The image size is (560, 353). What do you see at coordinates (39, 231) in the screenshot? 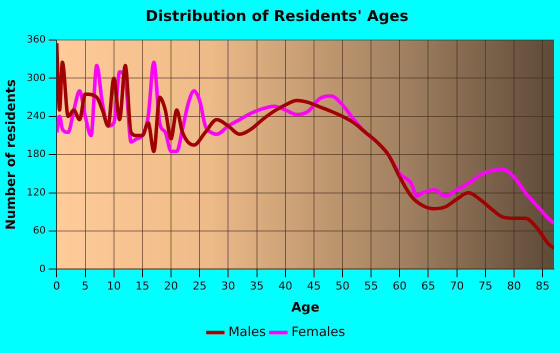
I see `y-tick-label: 60` at bounding box center [39, 231].